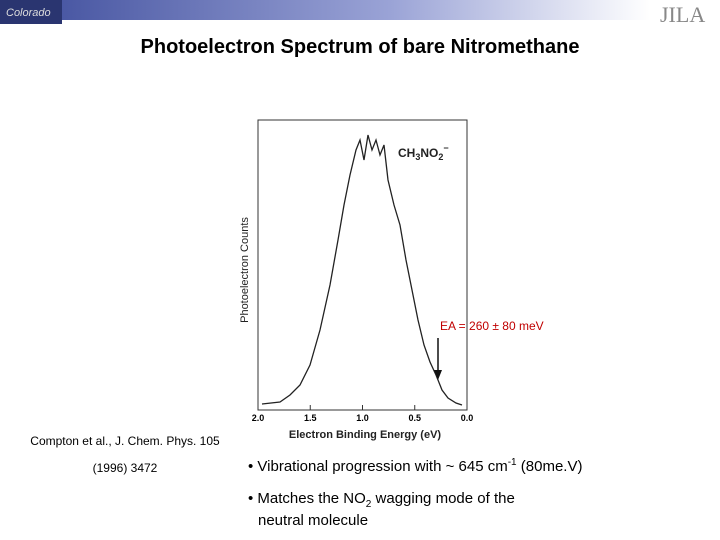 The width and height of the screenshot is (720, 540). What do you see at coordinates (492, 326) in the screenshot?
I see `ea-annotation: EA = 260 ± 80 meV` at bounding box center [492, 326].